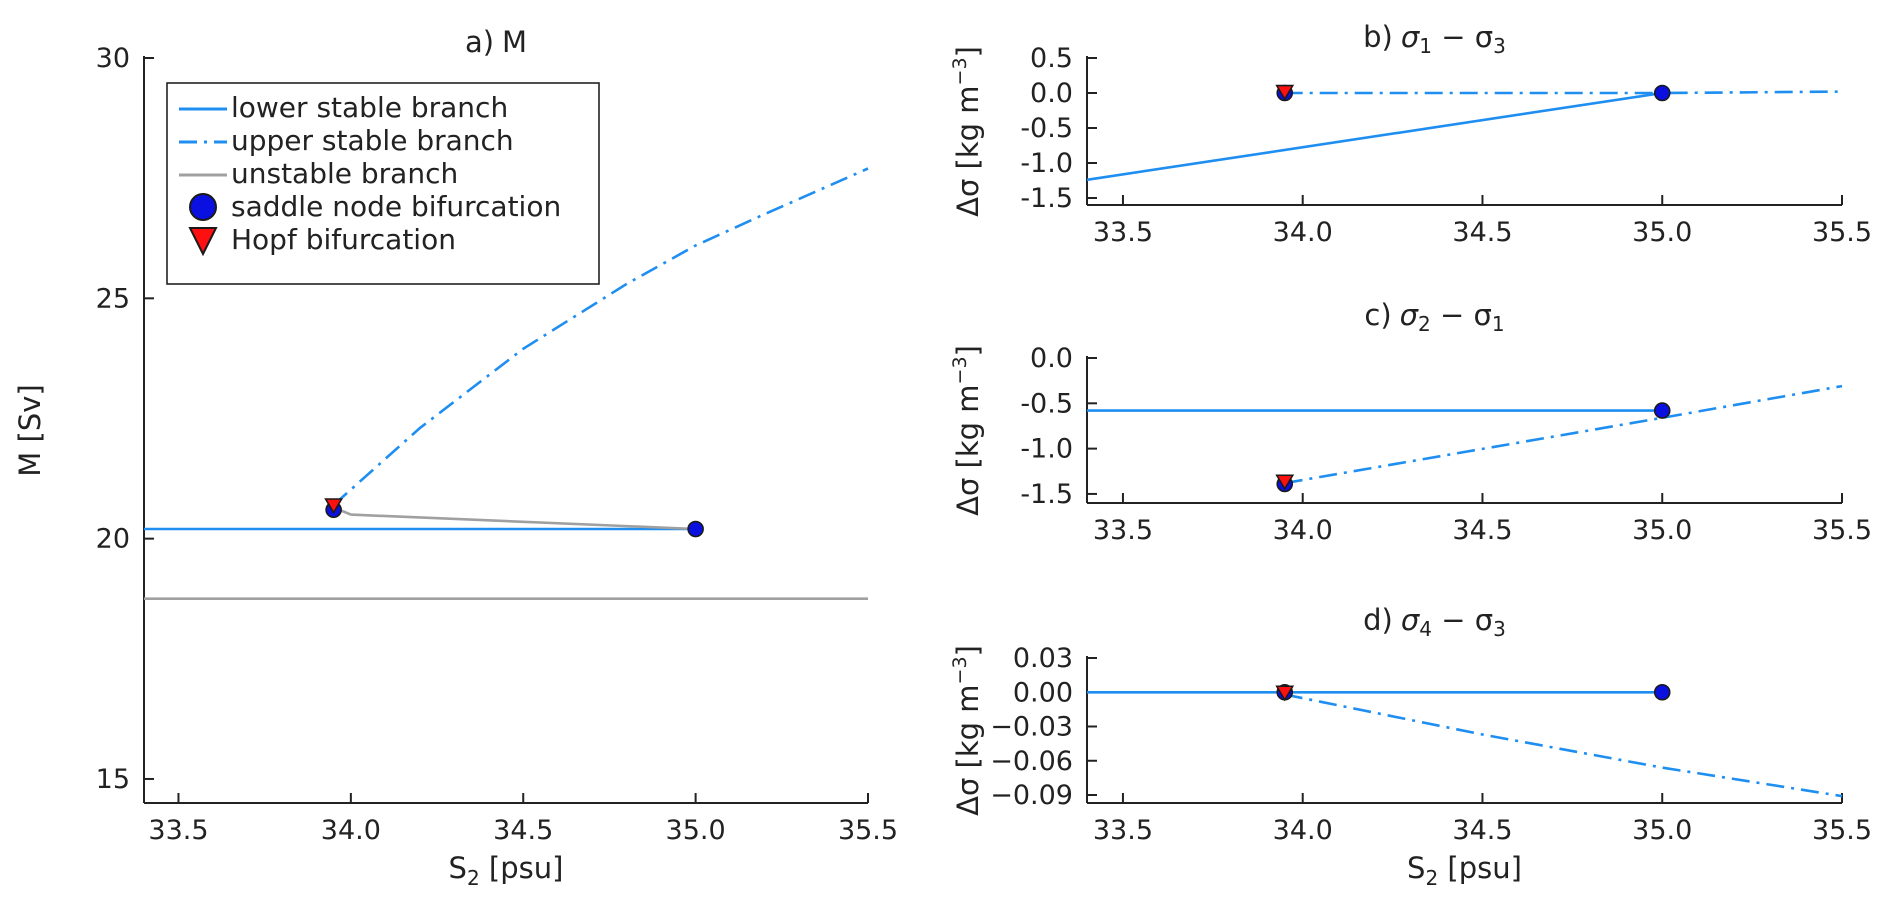 Image resolution: width=1892 pixels, height=907 pixels. Describe the element at coordinates (1377, 315) in the screenshot. I see `panel-c-title-prefix: c)` at that location.